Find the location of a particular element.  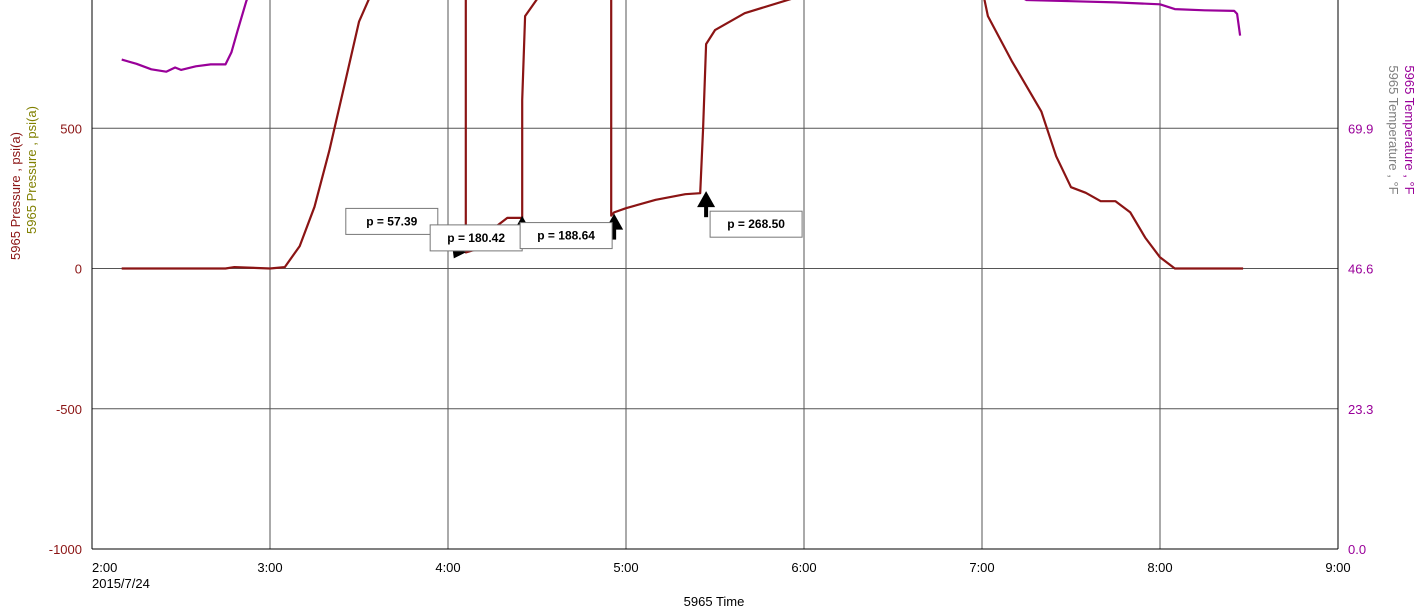

x-tick-label: 7:00 is located at coordinates (981, 567).